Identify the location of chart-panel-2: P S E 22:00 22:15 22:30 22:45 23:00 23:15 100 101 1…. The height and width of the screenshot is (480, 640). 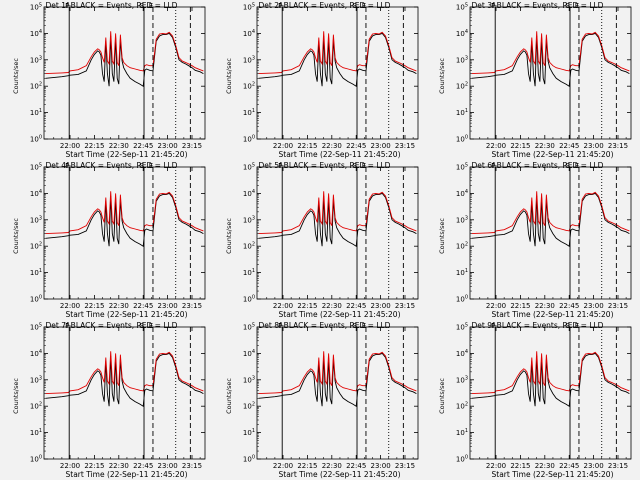
(319, 80).